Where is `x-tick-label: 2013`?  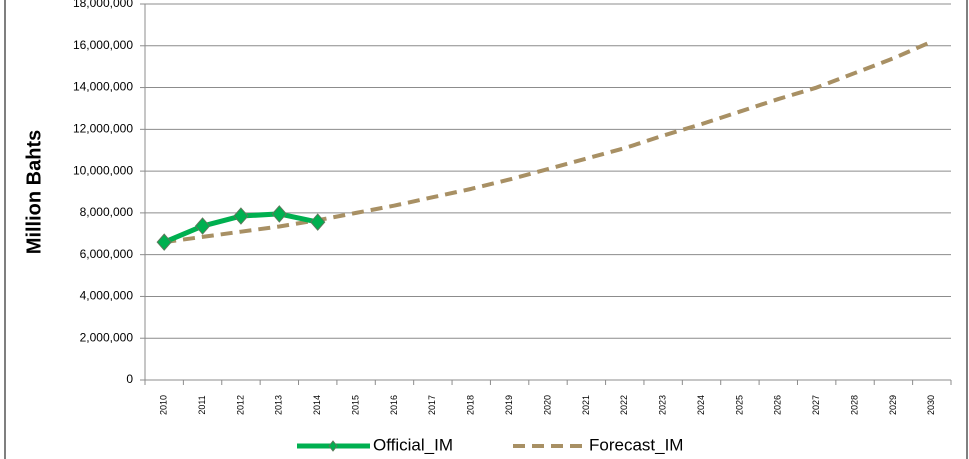 x-tick-label: 2013 is located at coordinates (279, 405).